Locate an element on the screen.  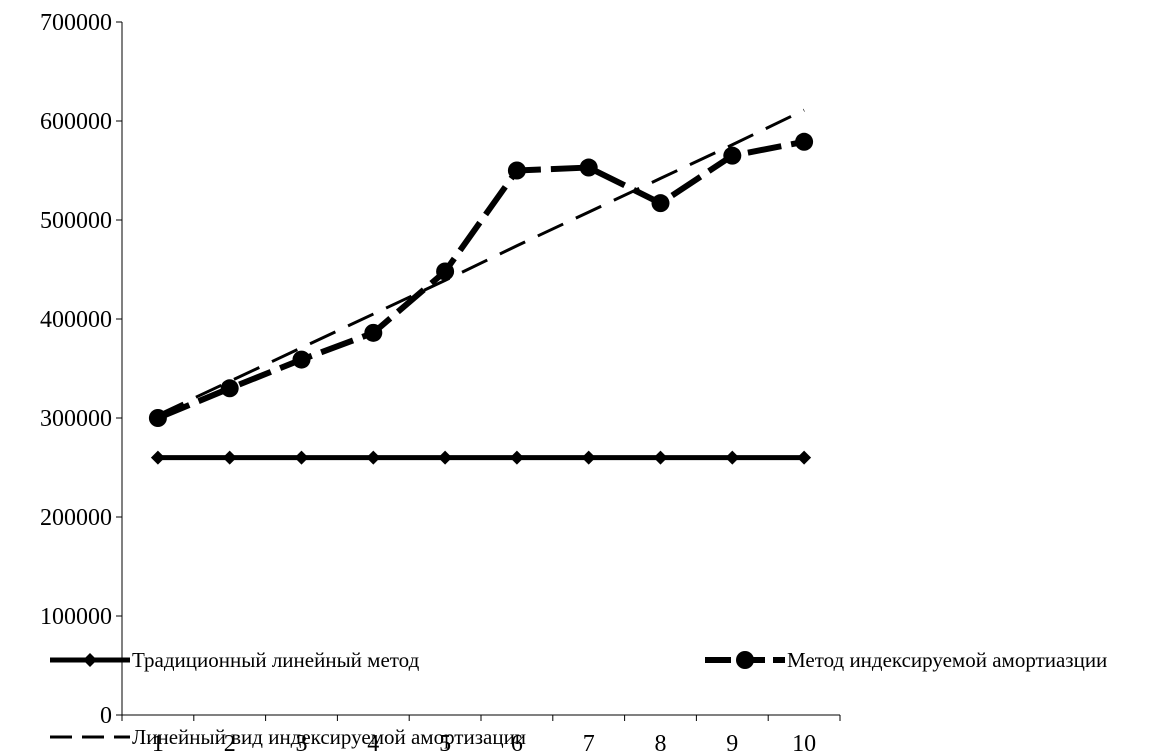
x-tick-label: 9 is located at coordinates (732, 743).